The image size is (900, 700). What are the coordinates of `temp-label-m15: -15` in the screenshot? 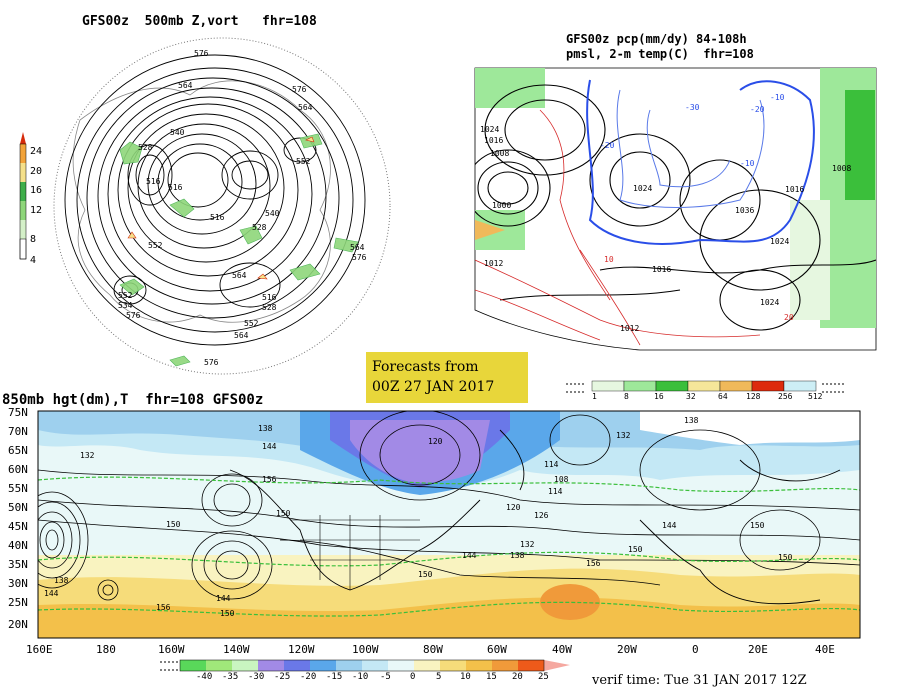 It's located at (334, 677).